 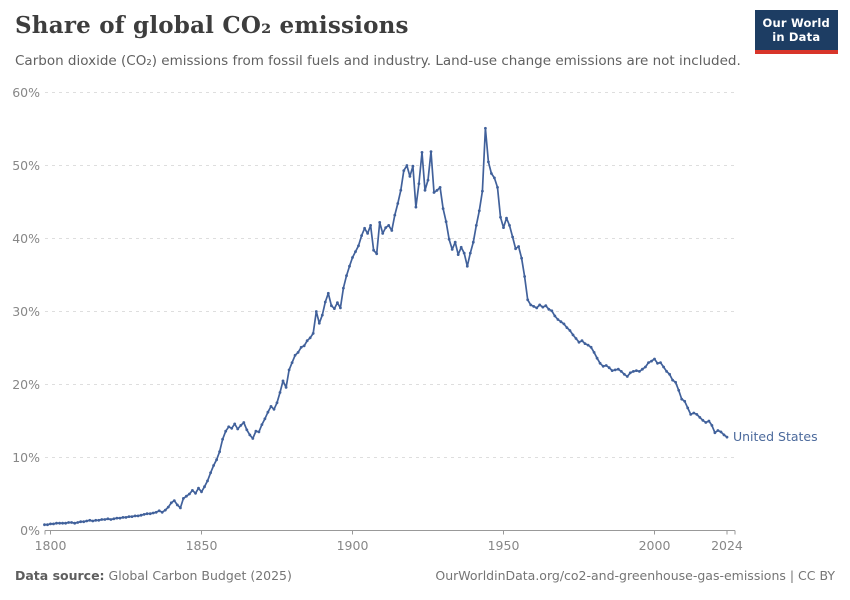 I want to click on x-axis-tick-label: 1900, so click(x=352, y=545).